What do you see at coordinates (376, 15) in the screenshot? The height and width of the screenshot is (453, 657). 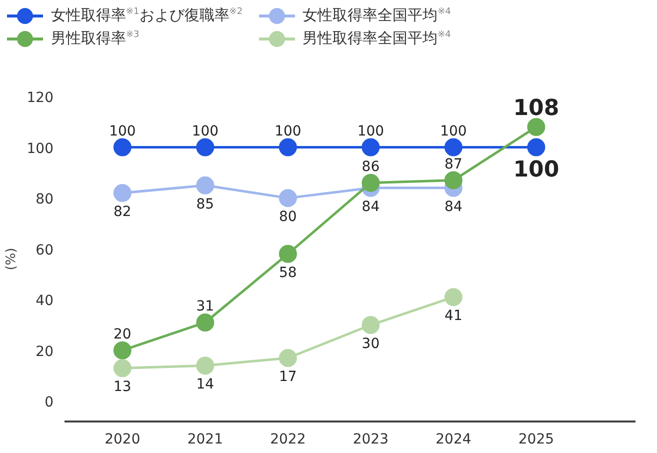 I see `legend-label: 女性取得率全国平均$^{※4}$` at bounding box center [376, 15].